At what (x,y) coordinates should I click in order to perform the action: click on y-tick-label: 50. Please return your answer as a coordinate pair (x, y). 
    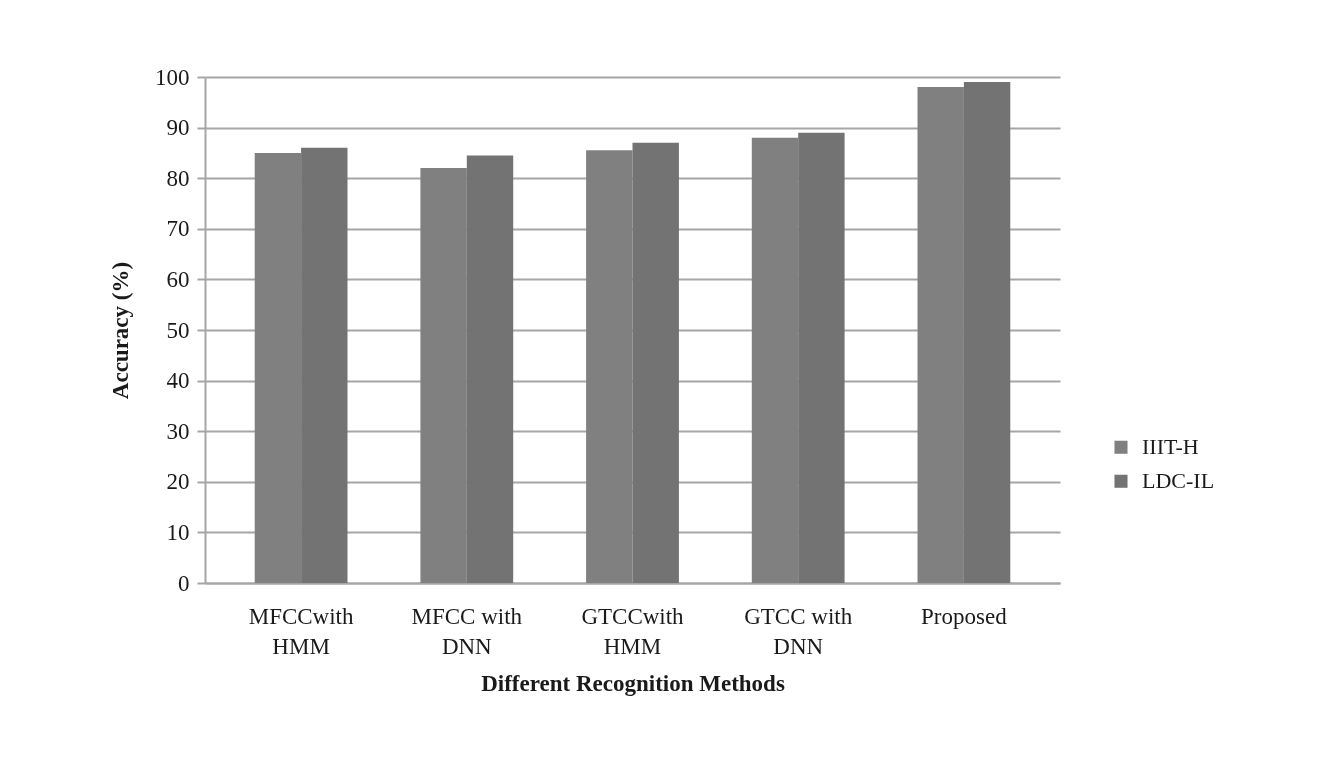
    Looking at the image, I should click on (178, 330).